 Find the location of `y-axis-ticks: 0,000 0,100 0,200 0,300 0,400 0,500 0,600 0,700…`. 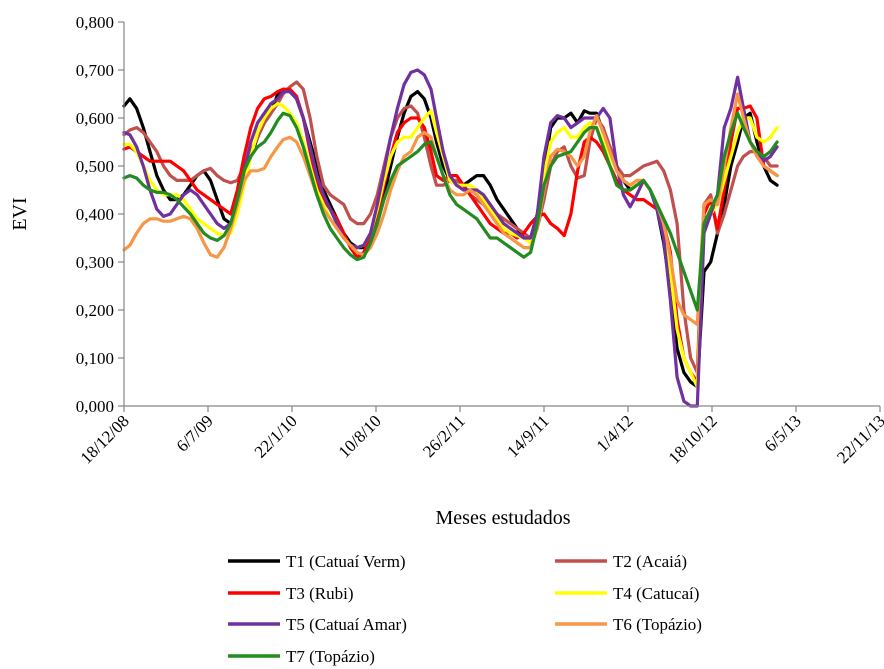

y-axis-ticks: 0,000 0,100 0,200 0,300 0,400 0,500 0,600 0,700… is located at coordinates (100, 214).